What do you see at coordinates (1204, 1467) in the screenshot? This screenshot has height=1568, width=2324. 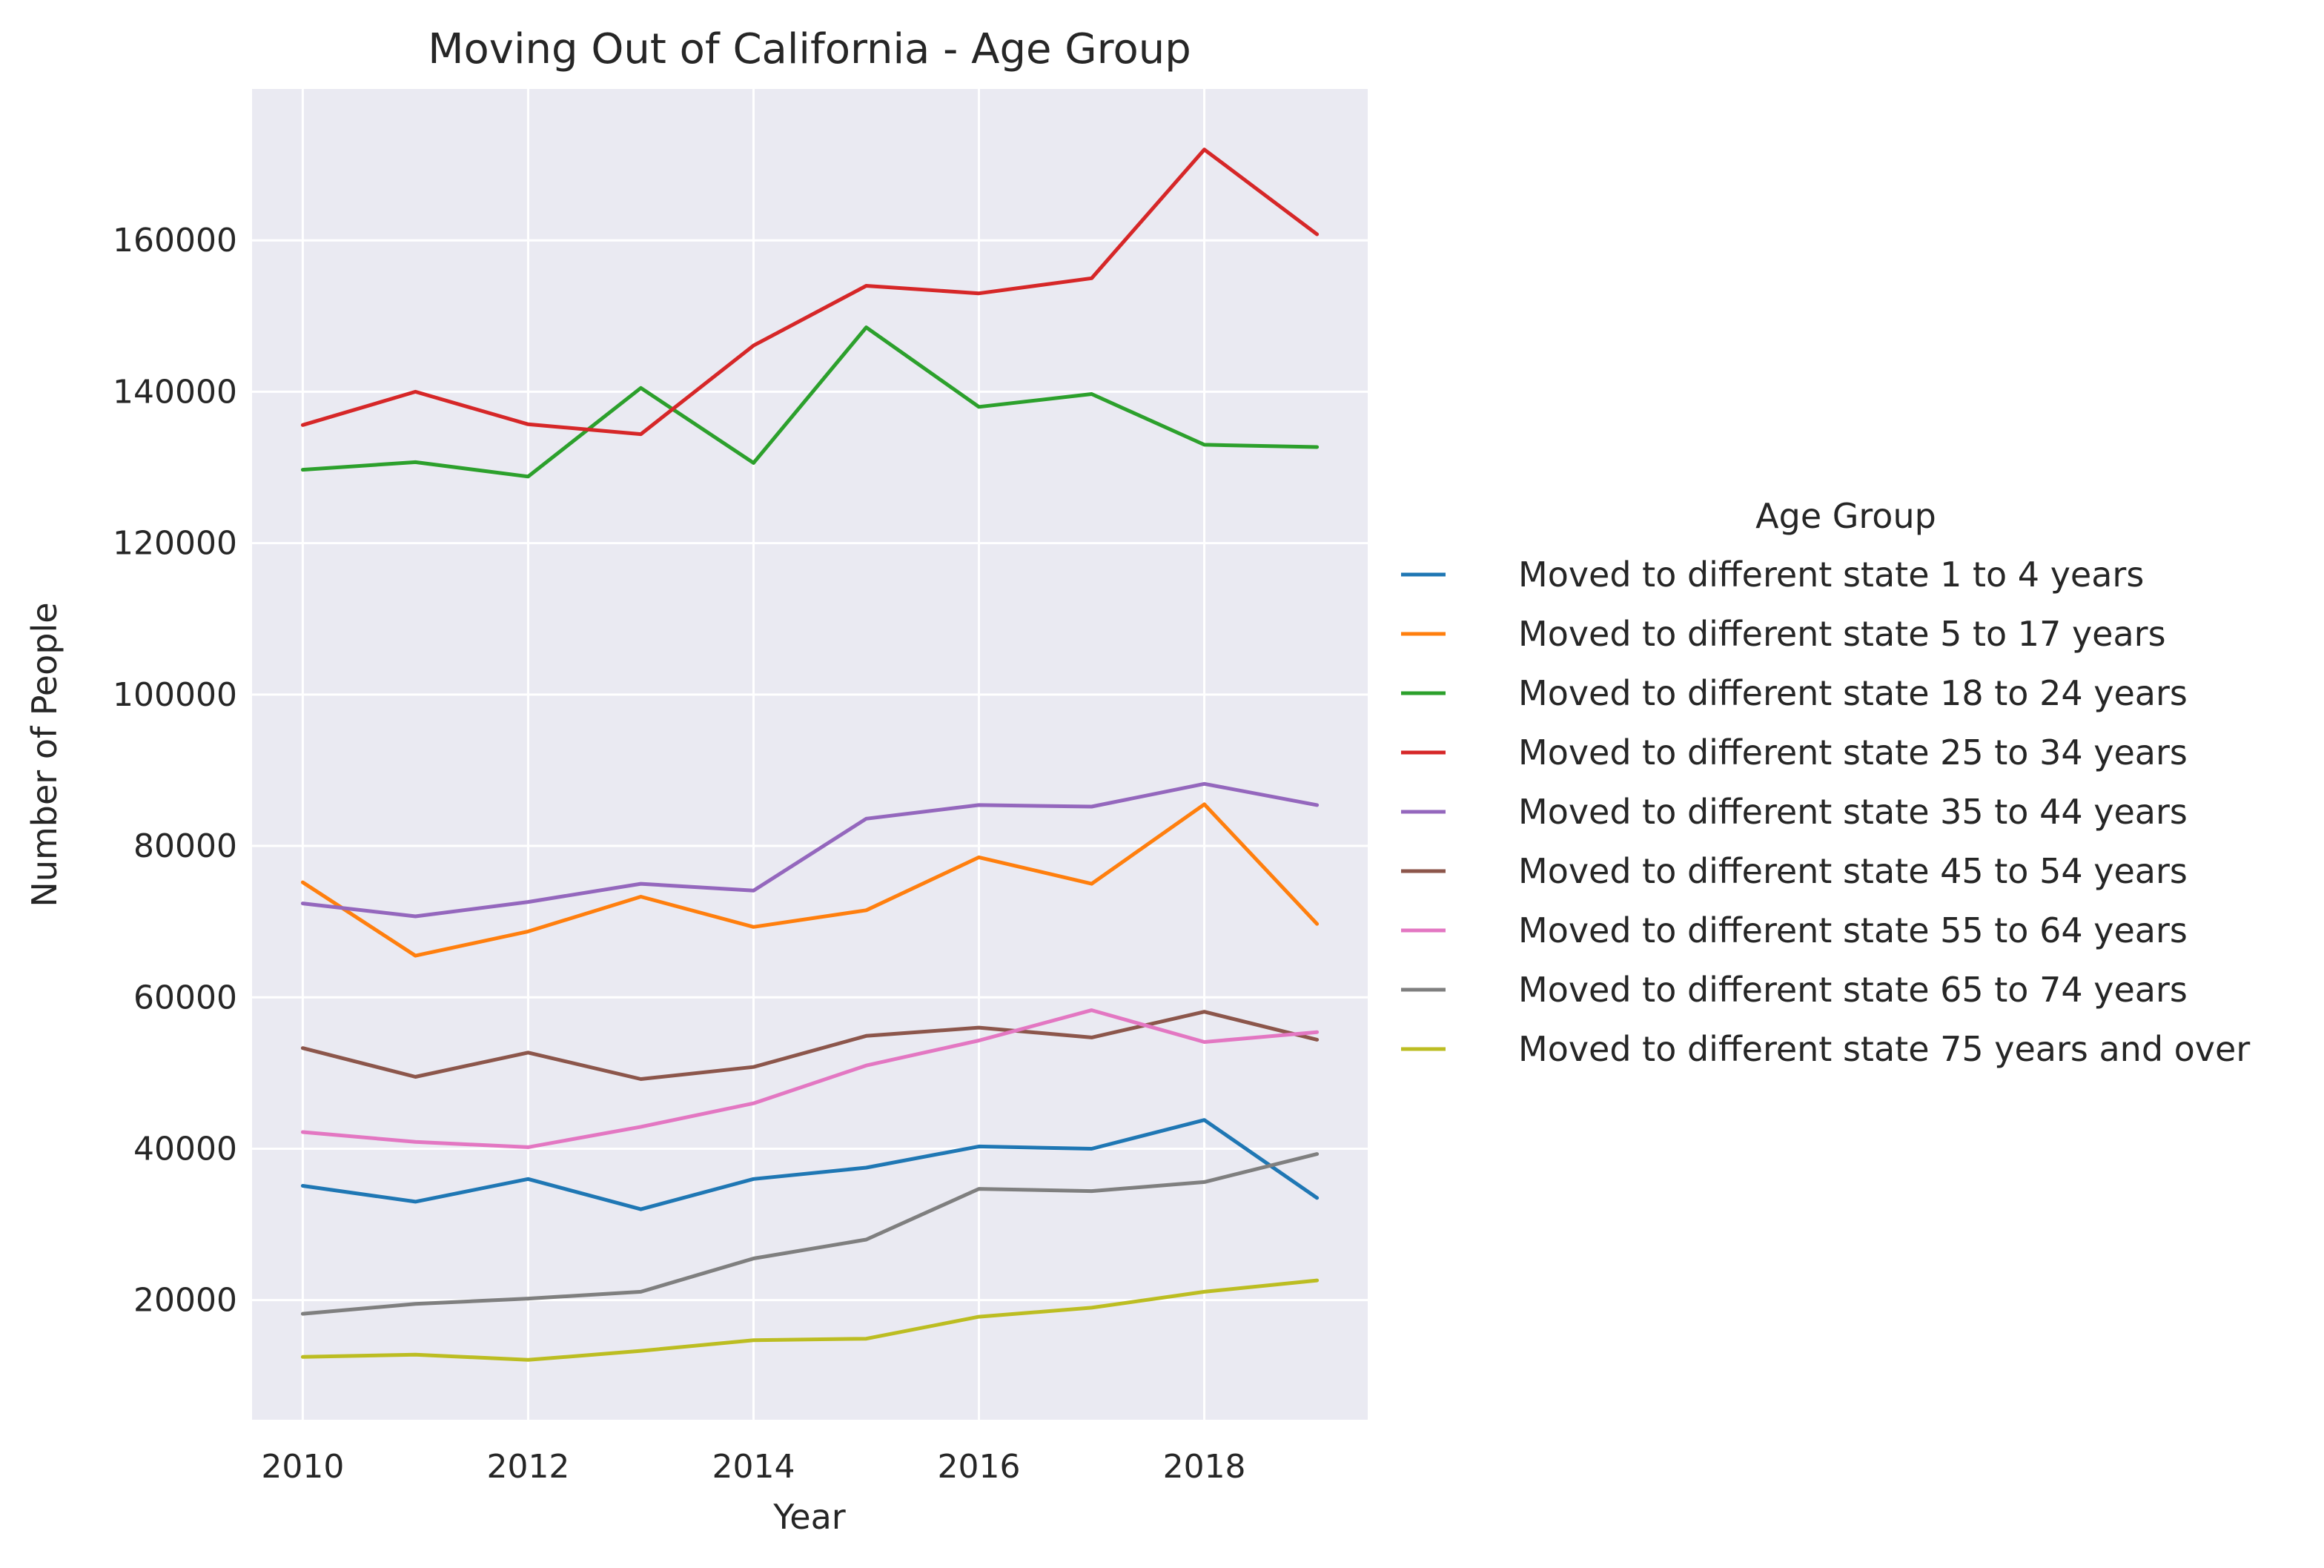 I see `x-tick-label: 2018` at bounding box center [1204, 1467].